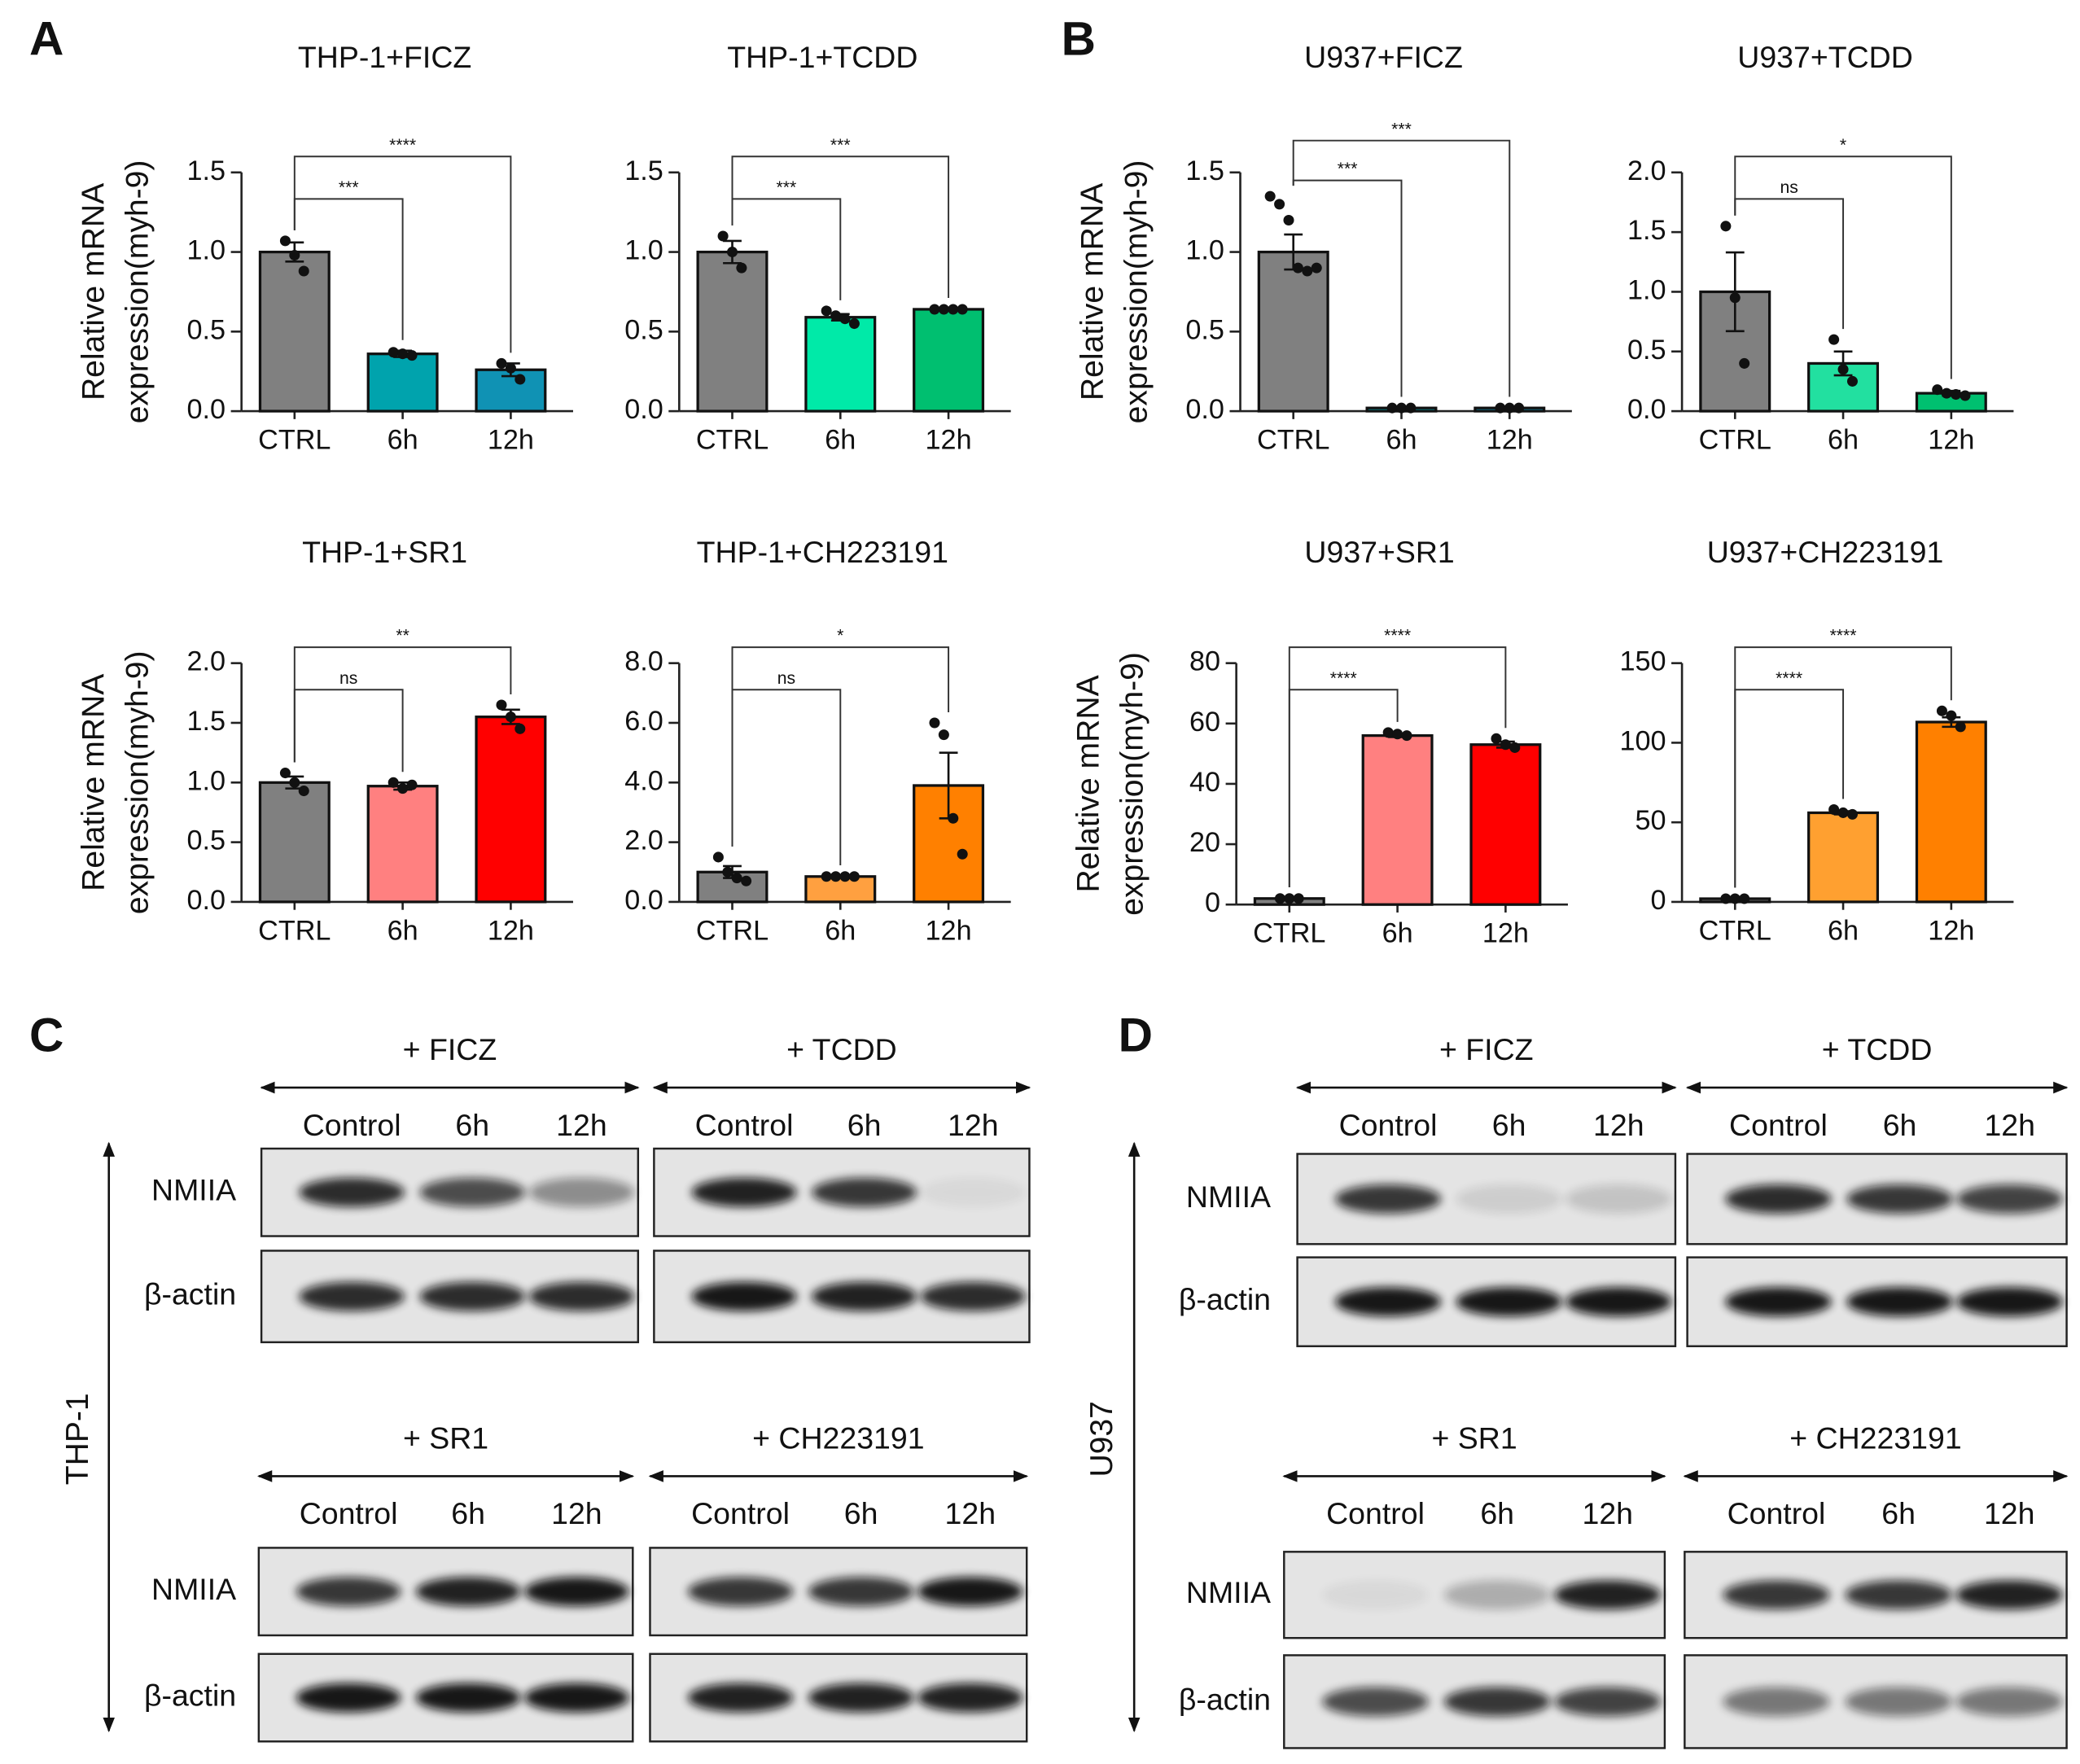 This screenshot has width=2080, height=1764. Describe the element at coordinates (840, 636) in the screenshot. I see `significance-label: *` at that location.